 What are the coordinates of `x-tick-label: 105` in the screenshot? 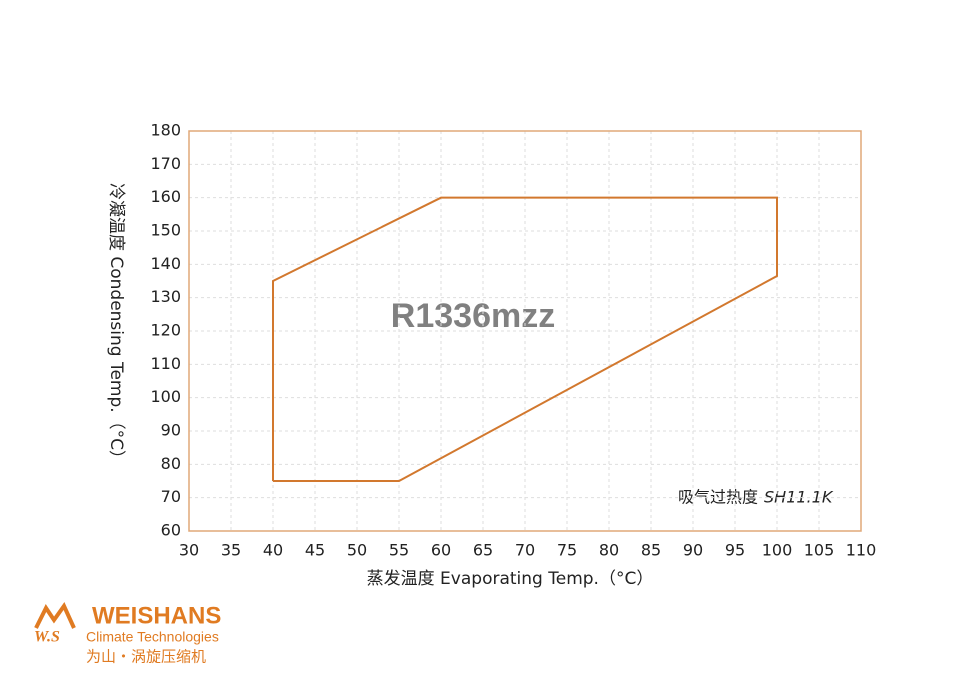 It's located at (819, 550).